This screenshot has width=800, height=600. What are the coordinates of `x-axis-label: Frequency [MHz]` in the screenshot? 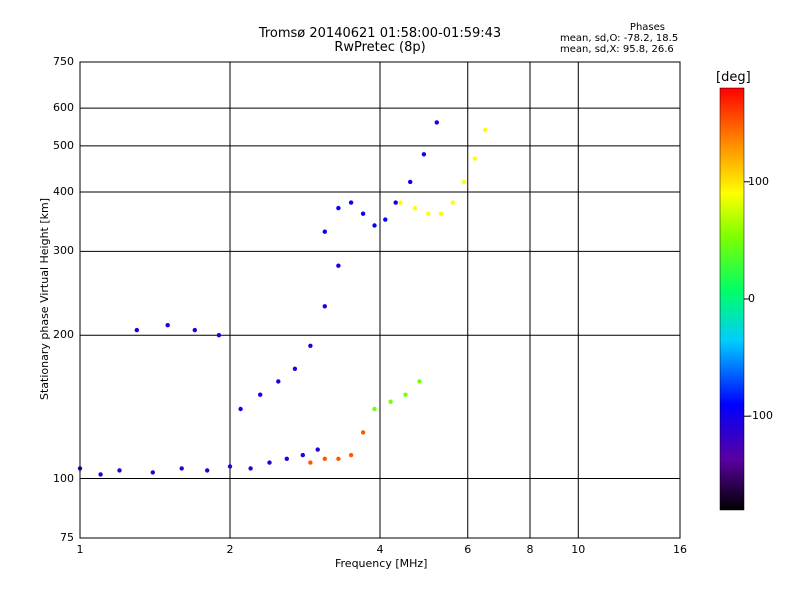 It's located at (381, 563).